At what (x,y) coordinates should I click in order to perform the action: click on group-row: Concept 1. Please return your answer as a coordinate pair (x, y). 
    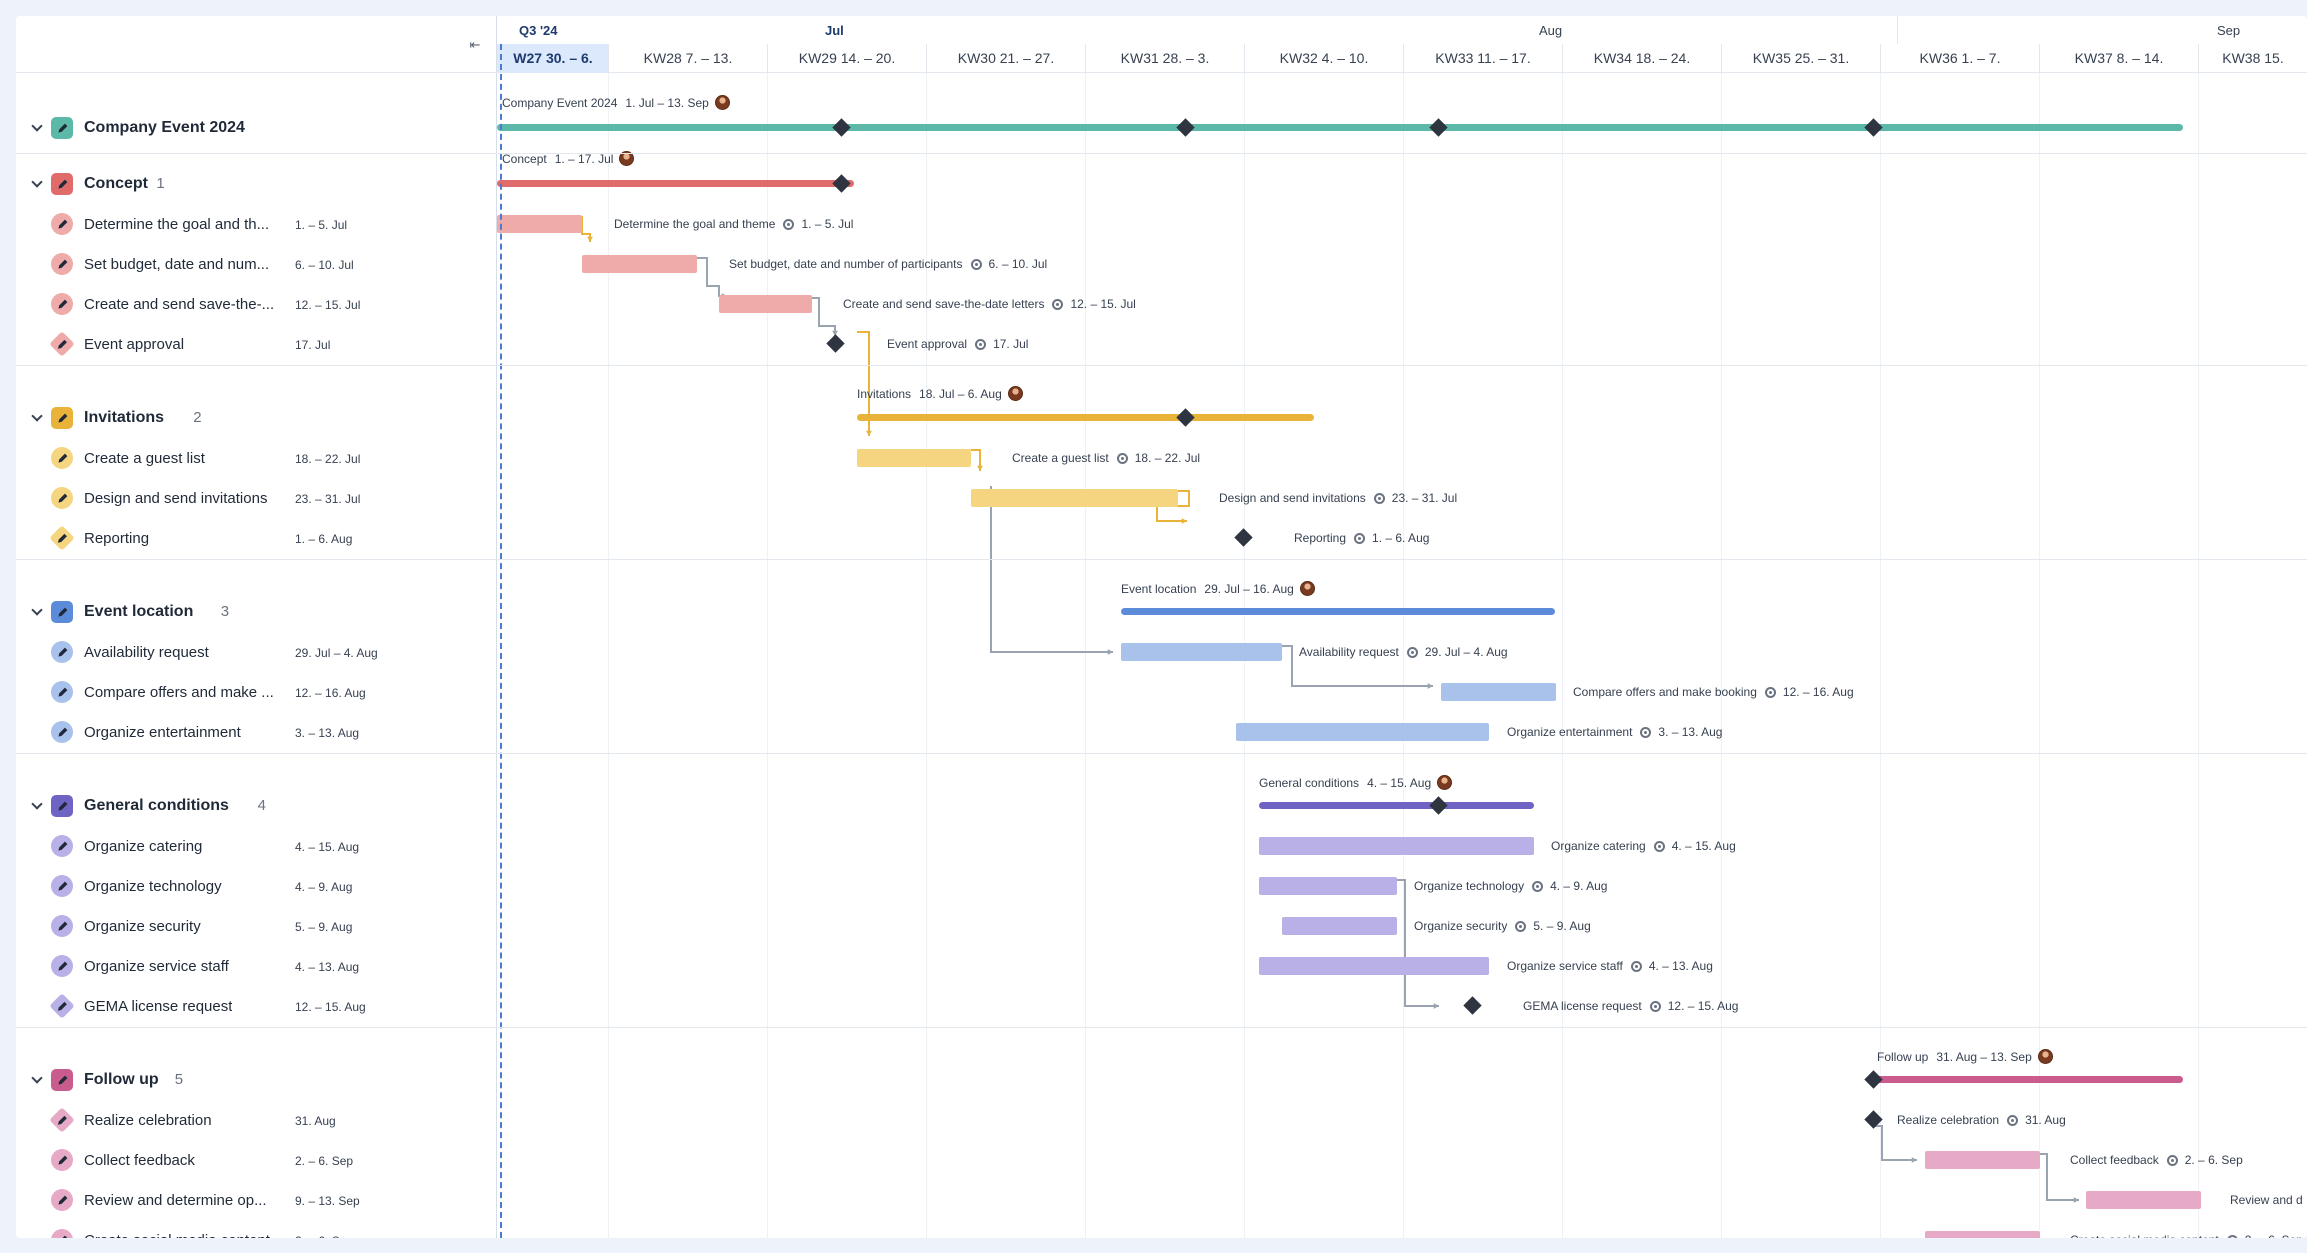
    Looking at the image, I should click on (256, 184).